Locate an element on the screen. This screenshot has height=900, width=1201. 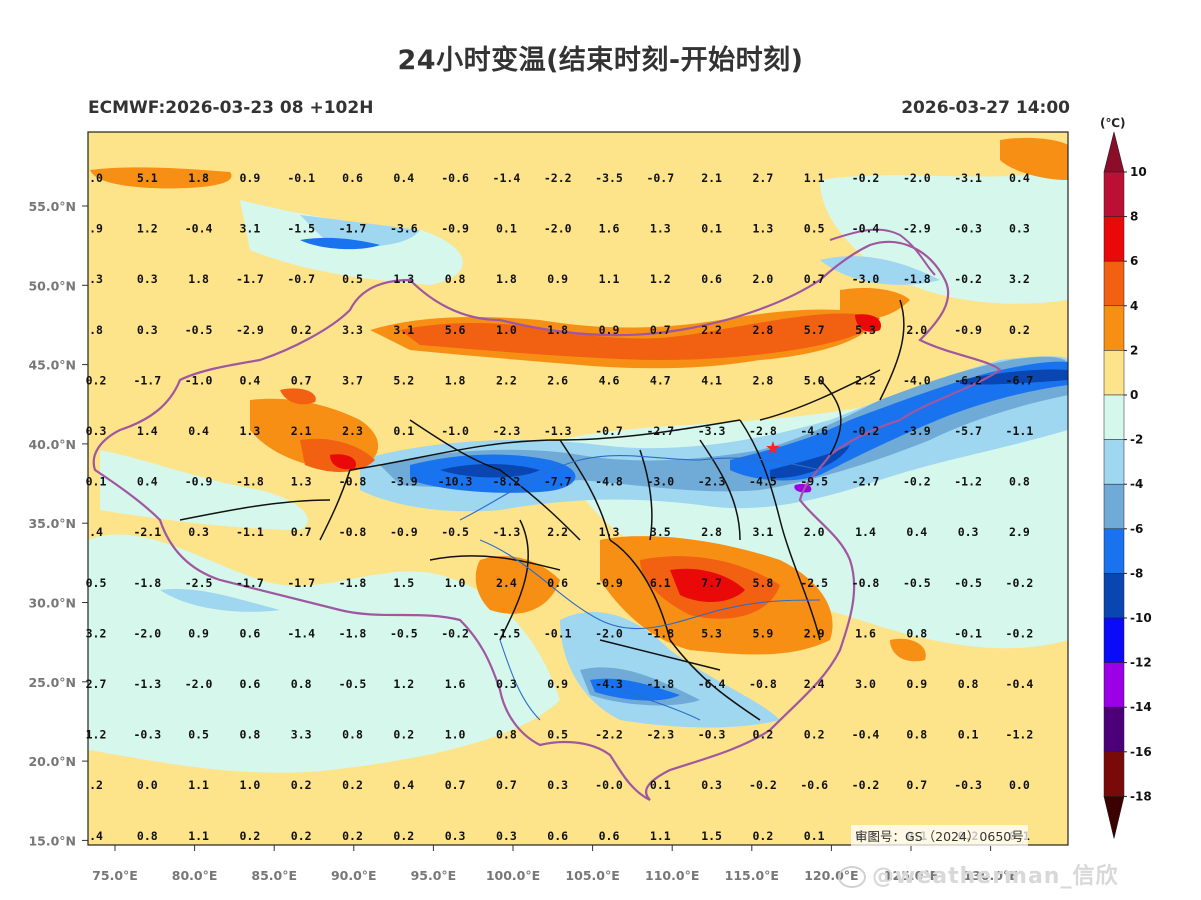
grid-value-label: -2.9 is located at coordinates (917, 229).